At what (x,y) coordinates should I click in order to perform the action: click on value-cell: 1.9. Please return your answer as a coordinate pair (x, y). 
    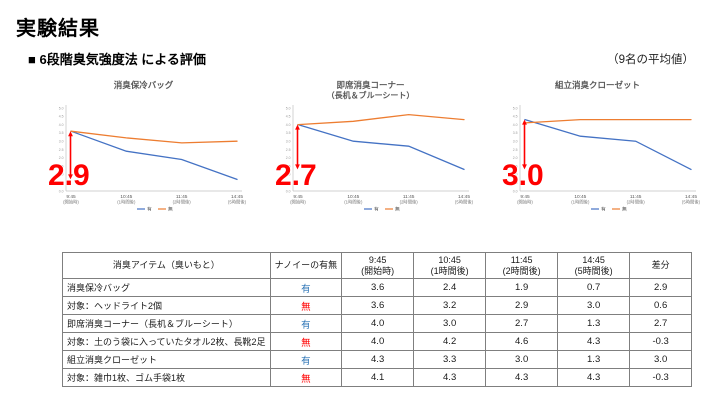
    Looking at the image, I should click on (522, 287).